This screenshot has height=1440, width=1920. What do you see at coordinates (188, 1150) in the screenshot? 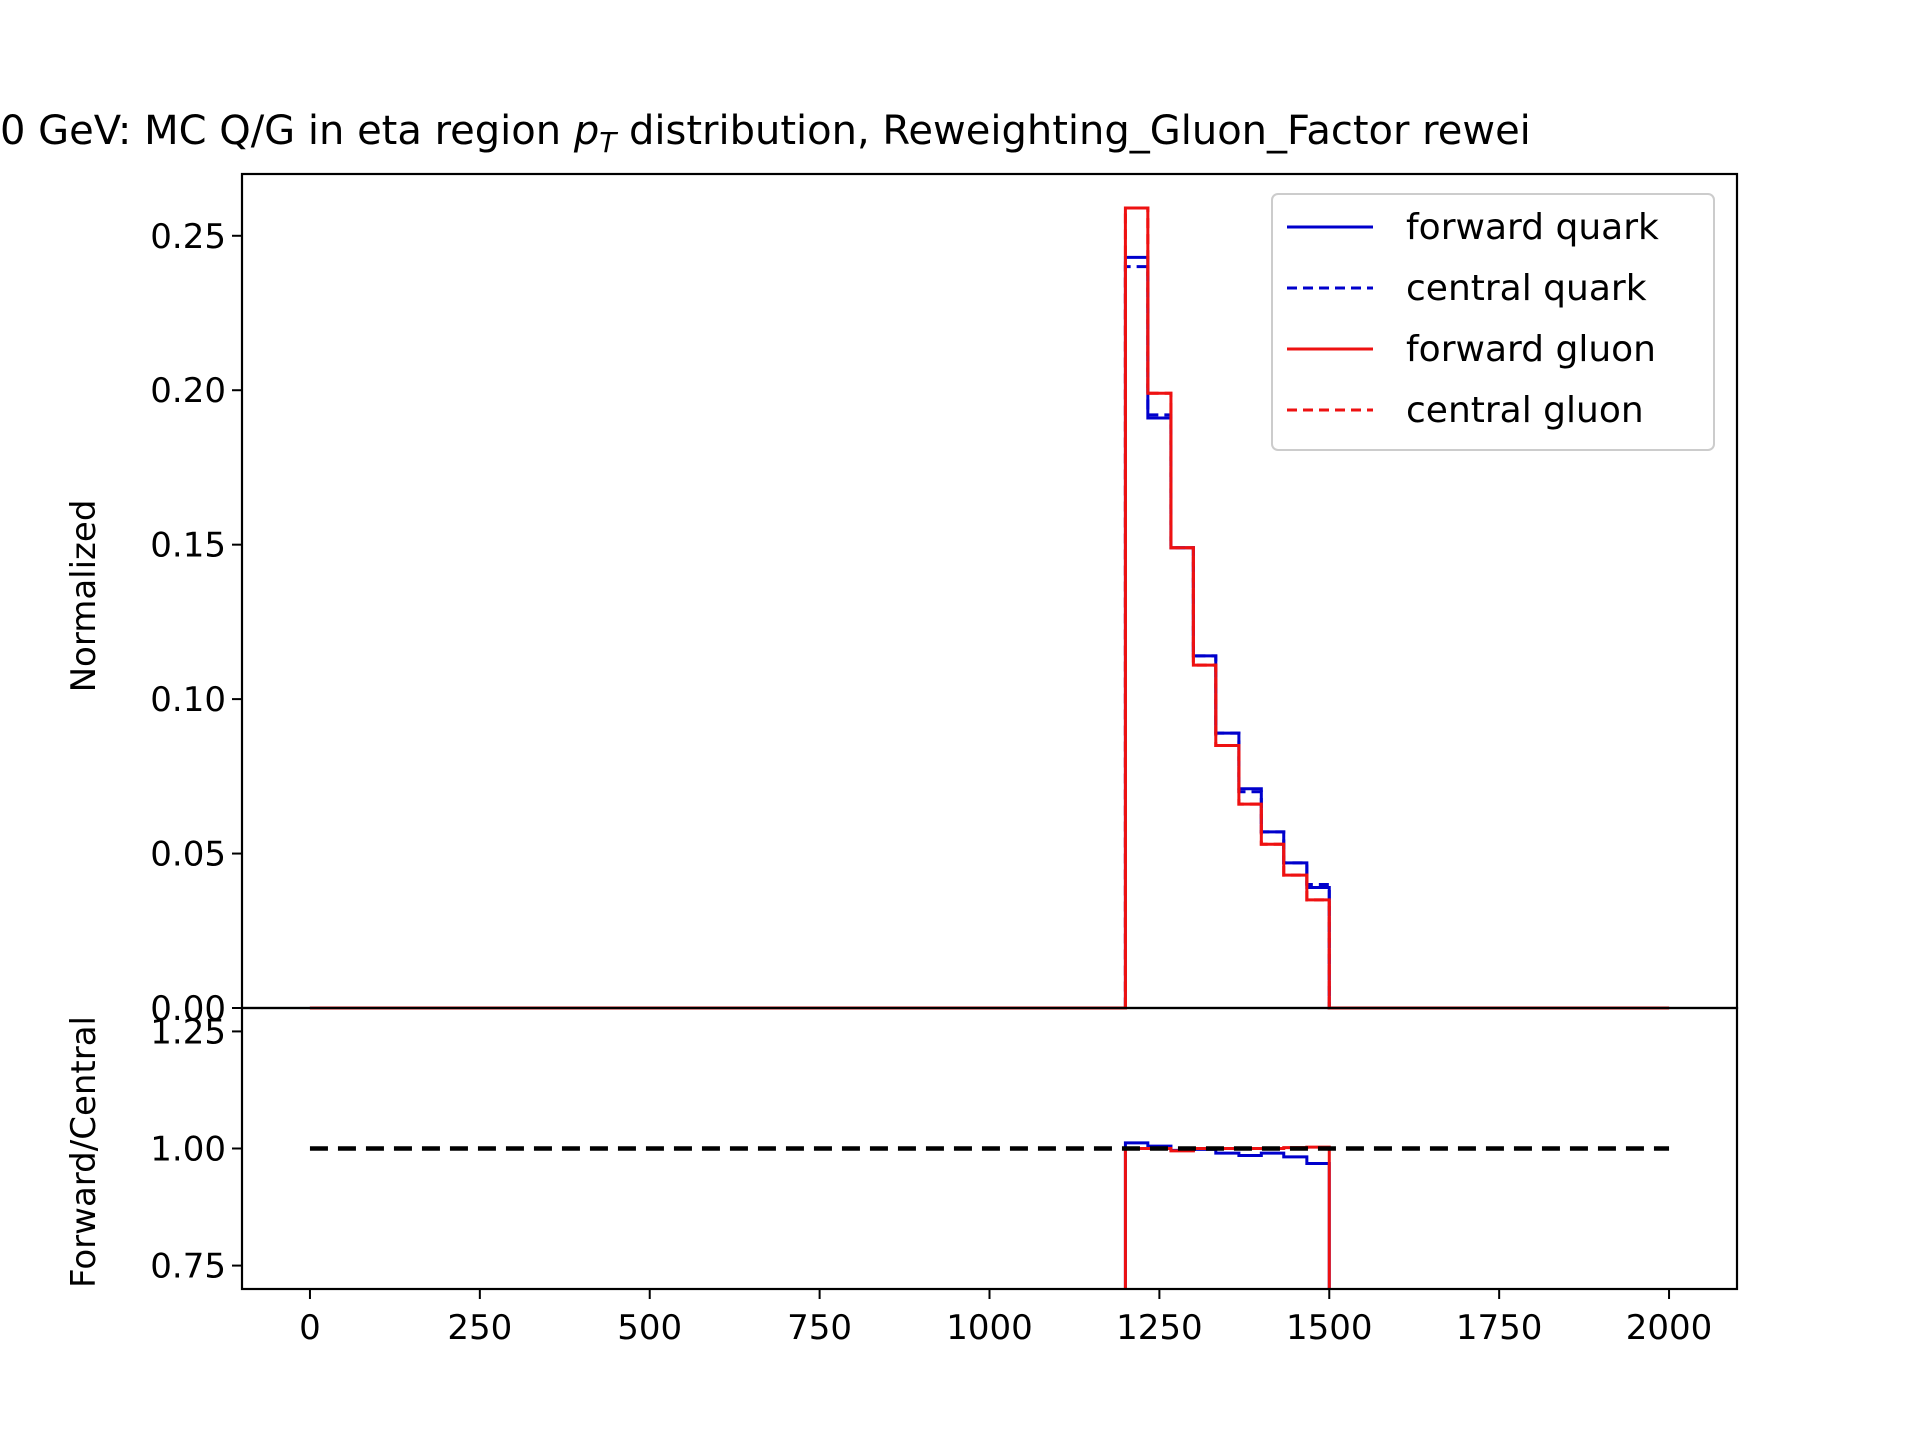
I see `y-tick-label: 1.00` at bounding box center [188, 1150].